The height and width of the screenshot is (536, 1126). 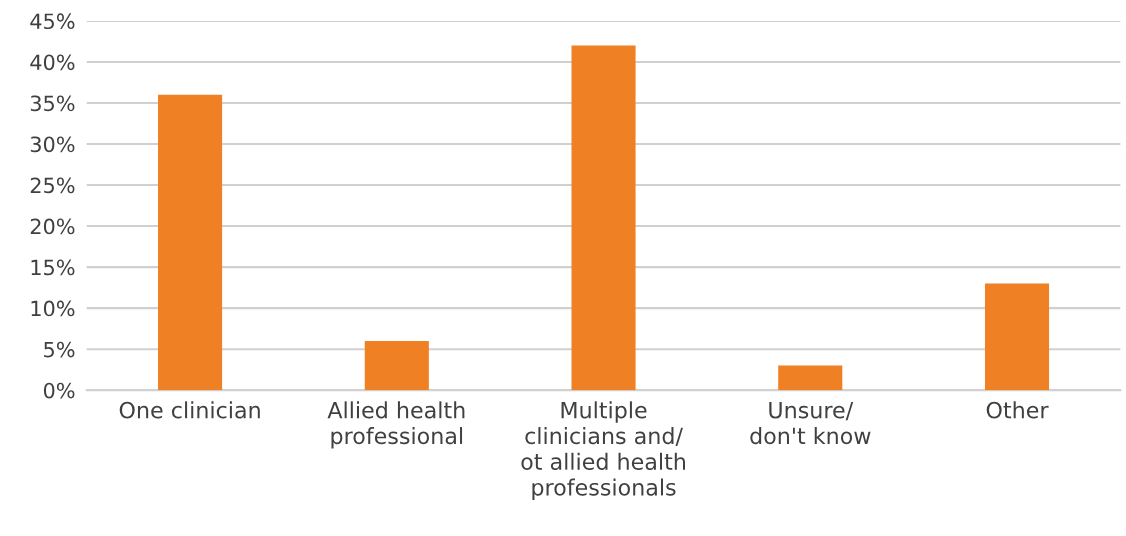 What do you see at coordinates (52, 226) in the screenshot?
I see `y-tick-label: 20%` at bounding box center [52, 226].